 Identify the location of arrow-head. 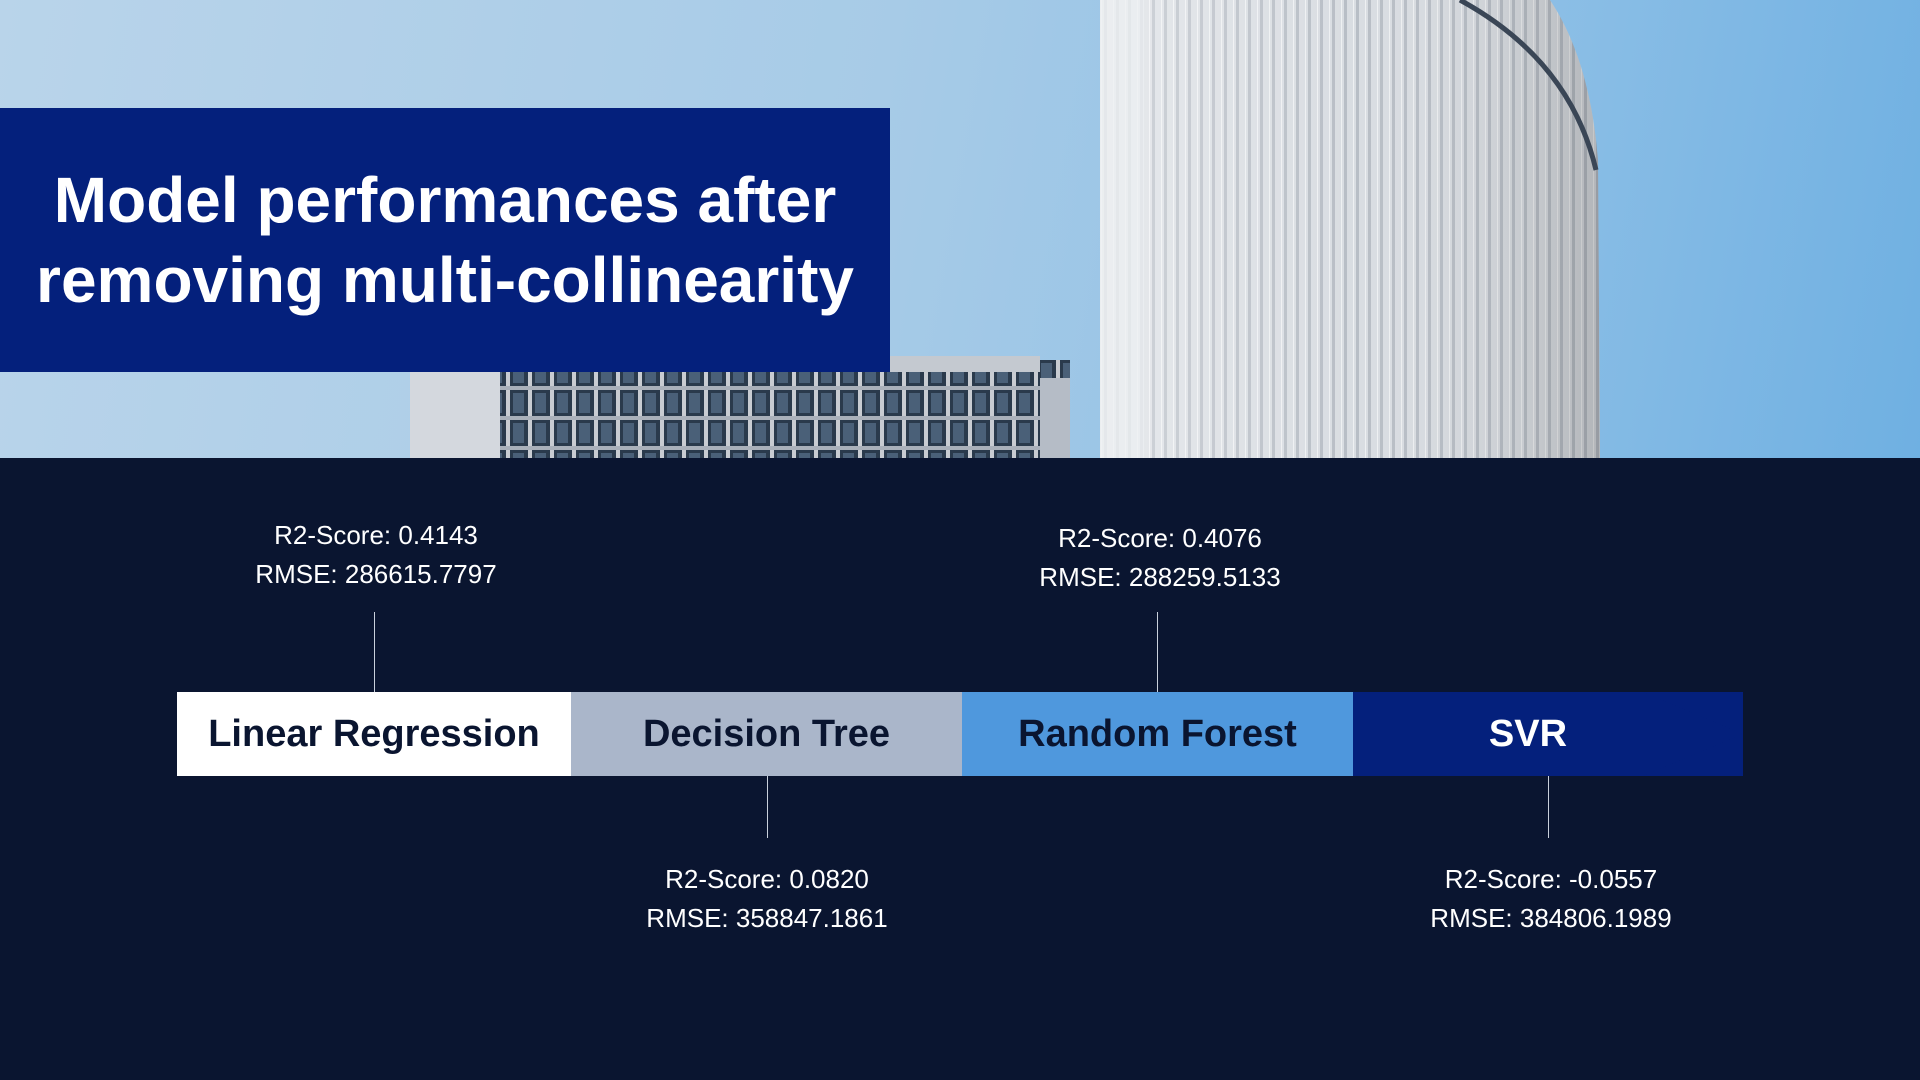
(1693, 734).